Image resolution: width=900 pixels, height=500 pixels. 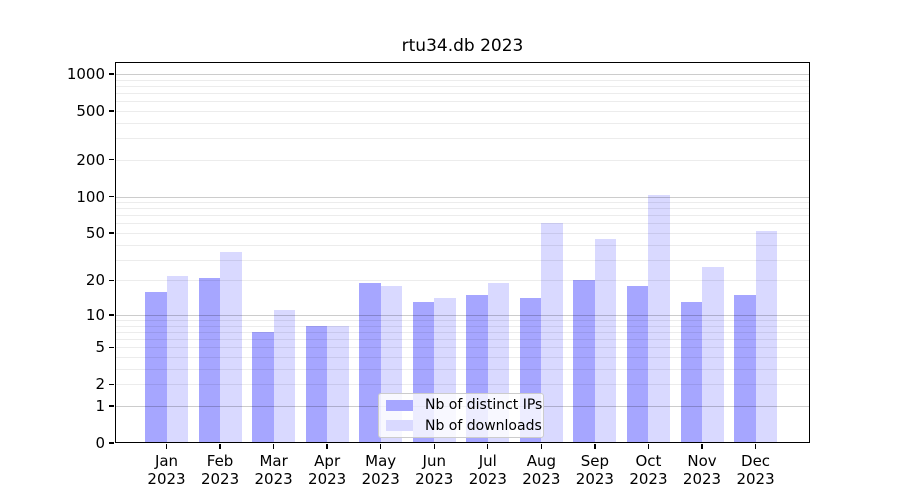 What do you see at coordinates (327, 470) in the screenshot?
I see `x-tick-label-apr: Apr 2023` at bounding box center [327, 470].